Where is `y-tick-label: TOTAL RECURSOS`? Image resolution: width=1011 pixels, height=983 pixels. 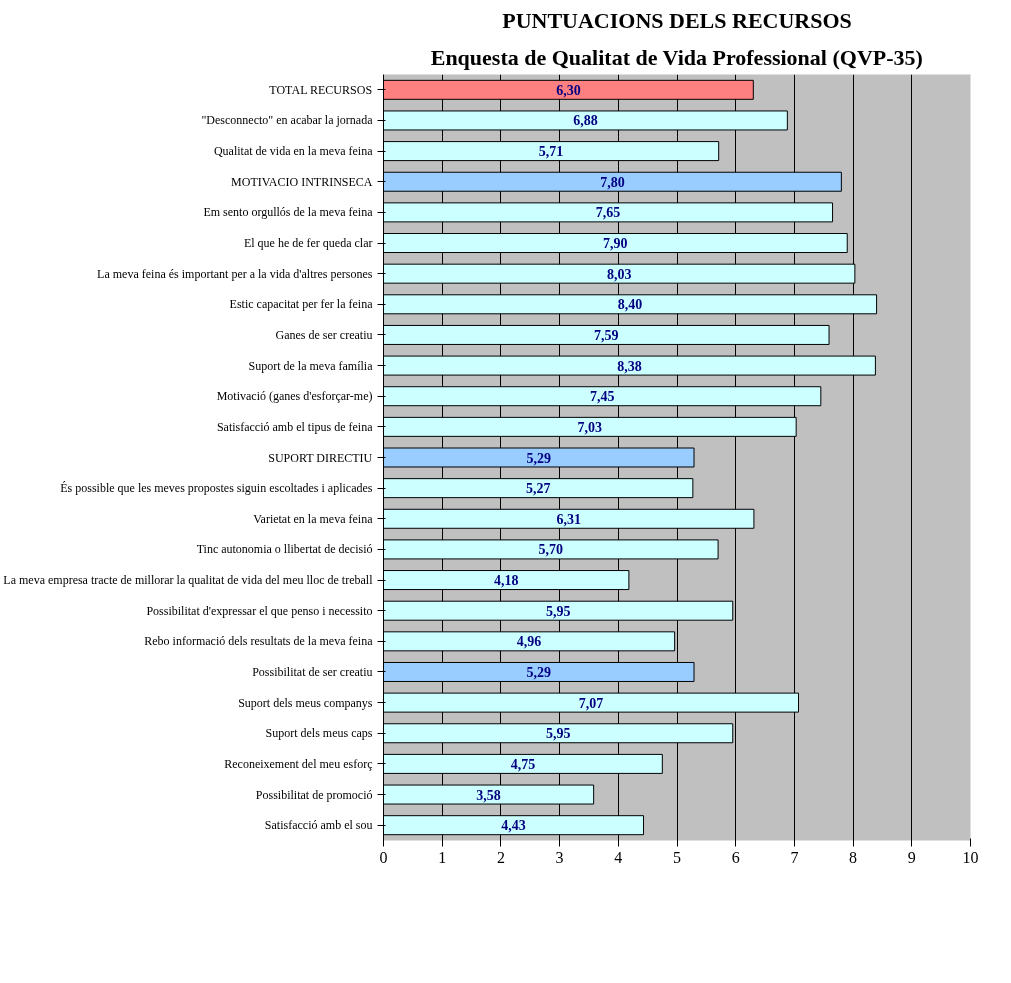 y-tick-label: TOTAL RECURSOS is located at coordinates (321, 89).